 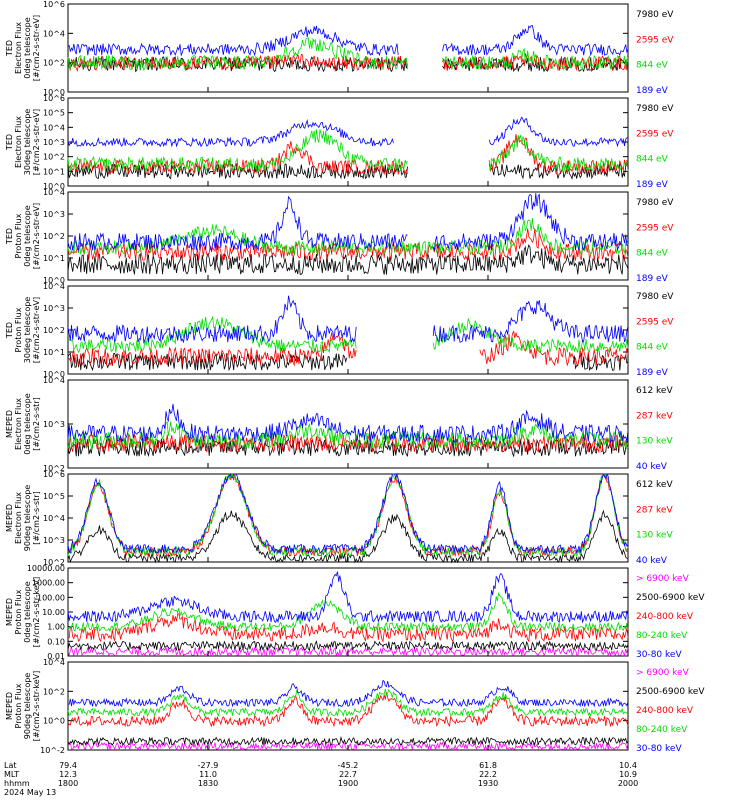 I want to click on footer-tick-label: 2000, so click(x=628, y=783).